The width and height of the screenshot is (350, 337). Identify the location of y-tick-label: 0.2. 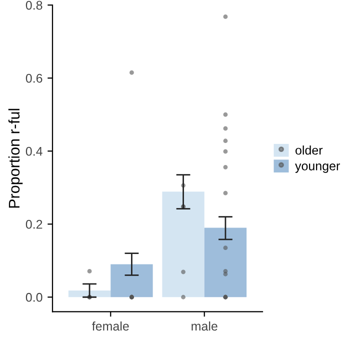
(34, 224).